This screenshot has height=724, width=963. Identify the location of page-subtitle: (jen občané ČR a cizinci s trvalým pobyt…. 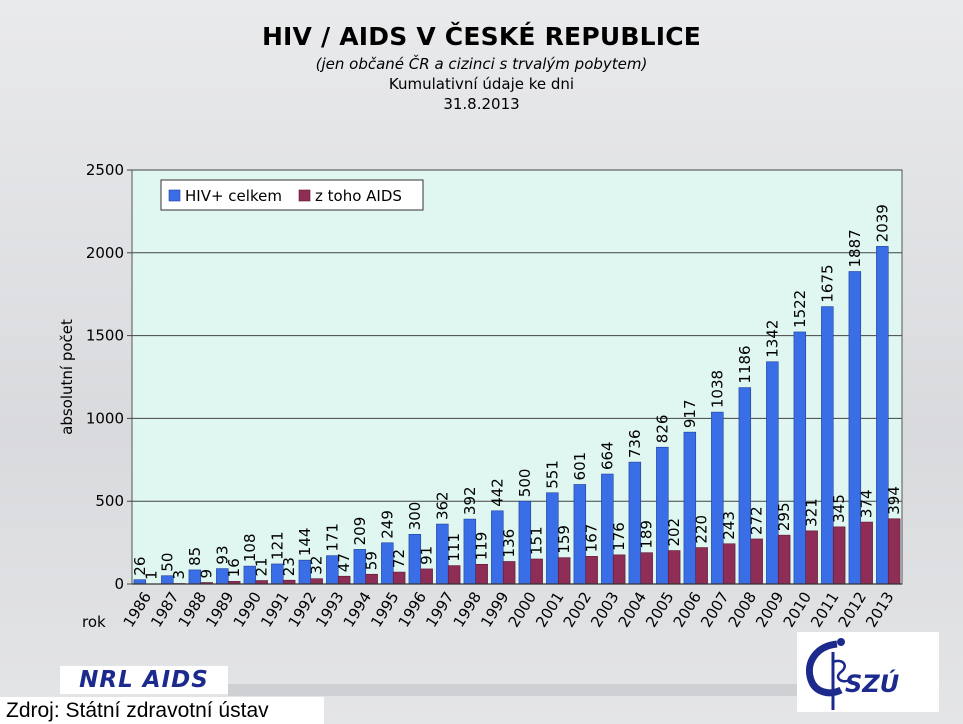
(481, 64).